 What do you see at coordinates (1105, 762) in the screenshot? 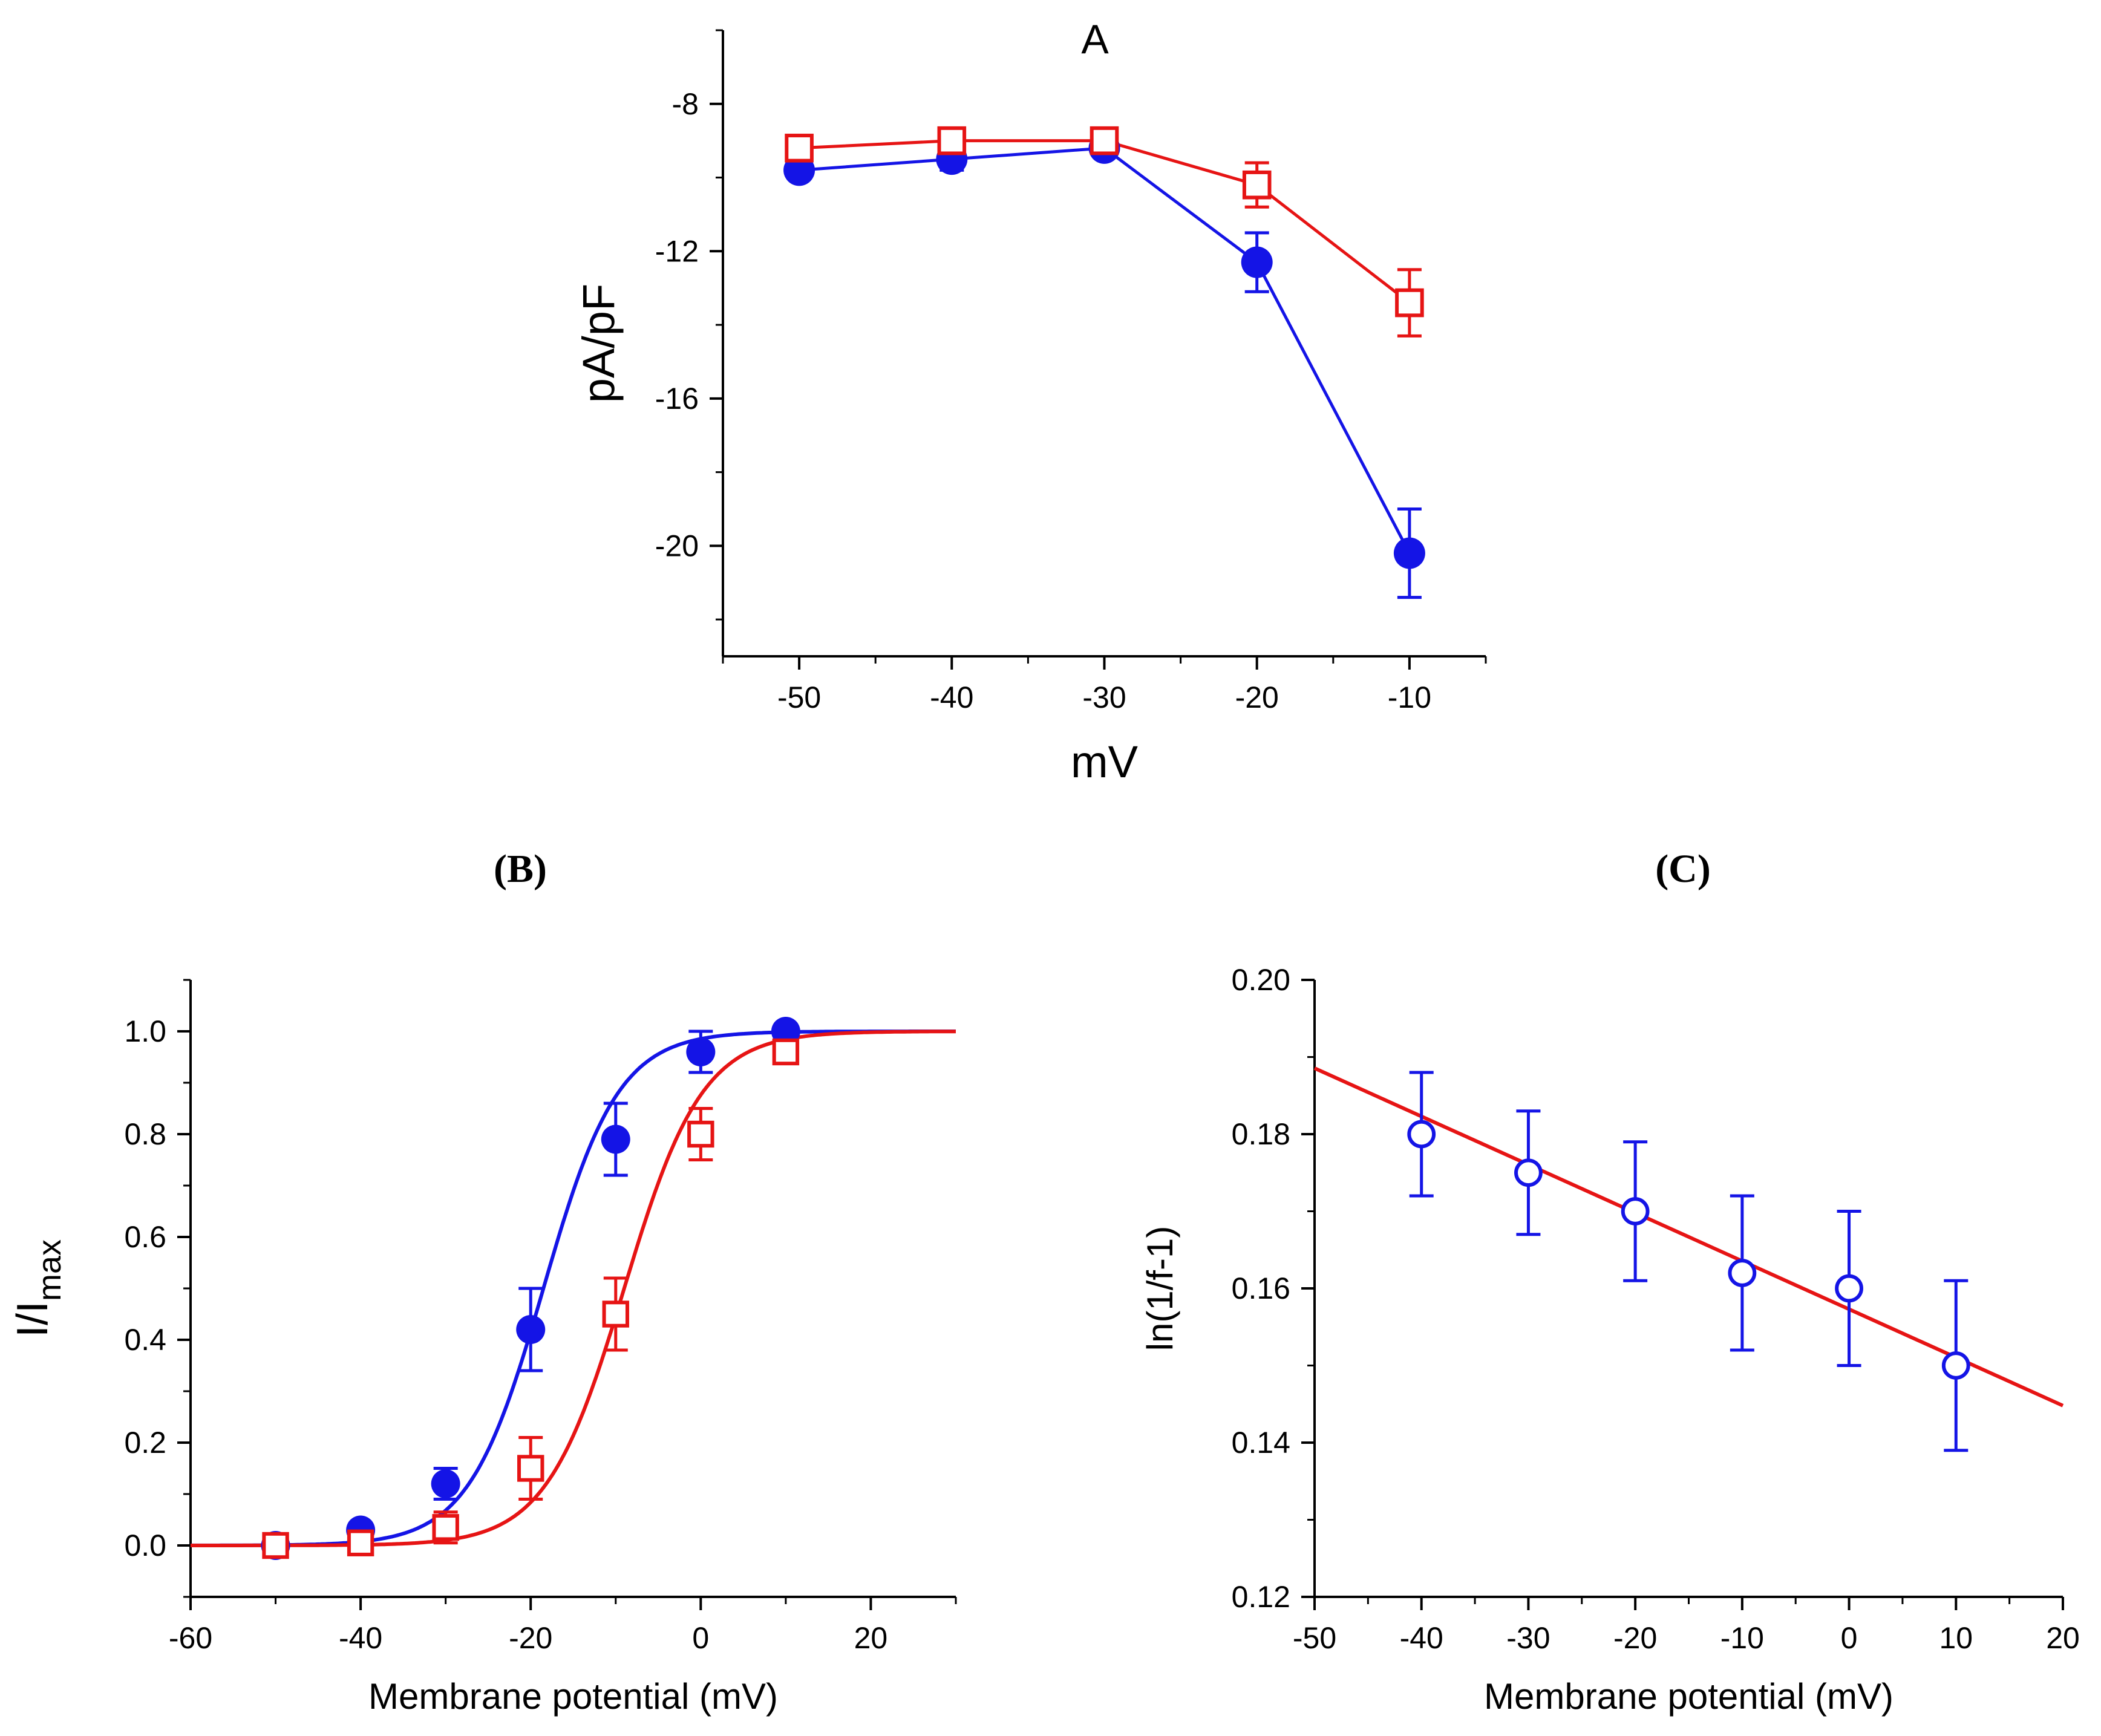
I see `x-axis-label: mV` at bounding box center [1105, 762].